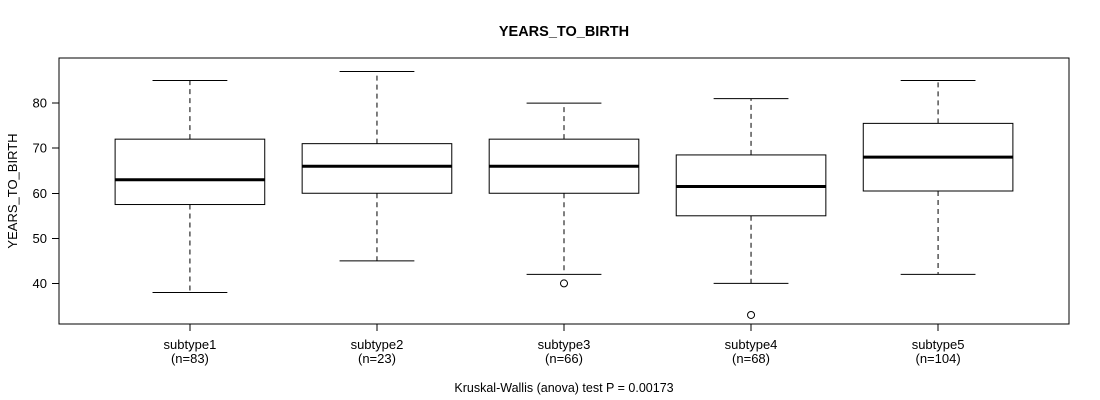  Describe the element at coordinates (937, 358) in the screenshot. I see `category-count-label: (n=104)` at that location.